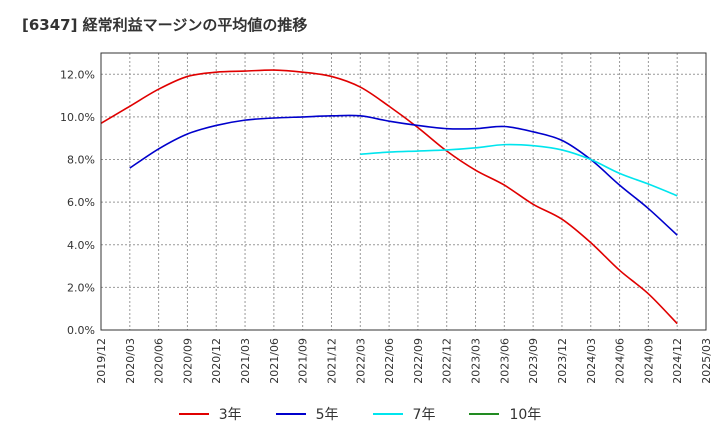 Image resolution: width=720 pixels, height=440 pixels. What do you see at coordinates (81, 202) in the screenshot?
I see `y-tick-label: 6.0%` at bounding box center [81, 202].